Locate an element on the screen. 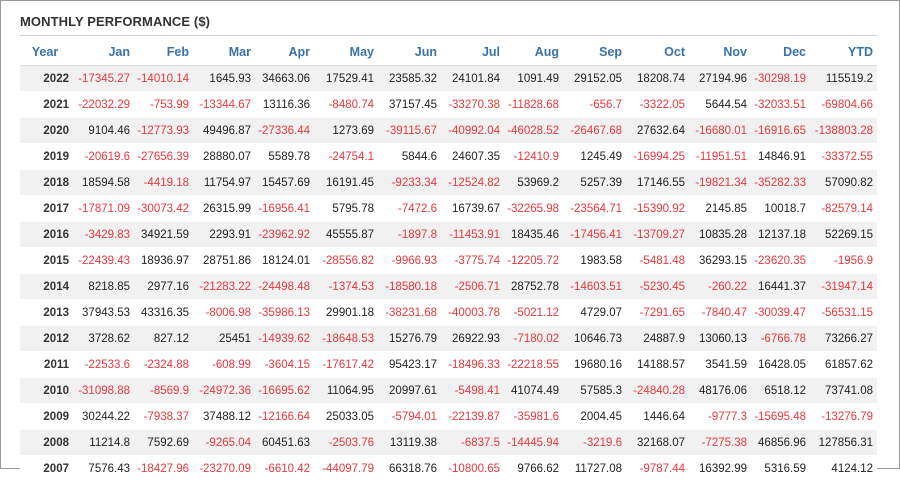 Image resolution: width=900 pixels, height=482 pixels. month-value-cell: -26467.68 is located at coordinates (594, 130).